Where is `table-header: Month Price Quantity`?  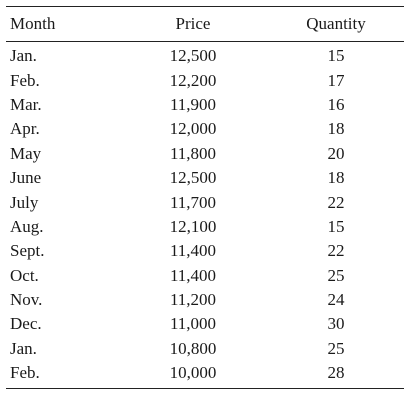
table-header: Month Price Quantity is located at coordinates (205, 24).